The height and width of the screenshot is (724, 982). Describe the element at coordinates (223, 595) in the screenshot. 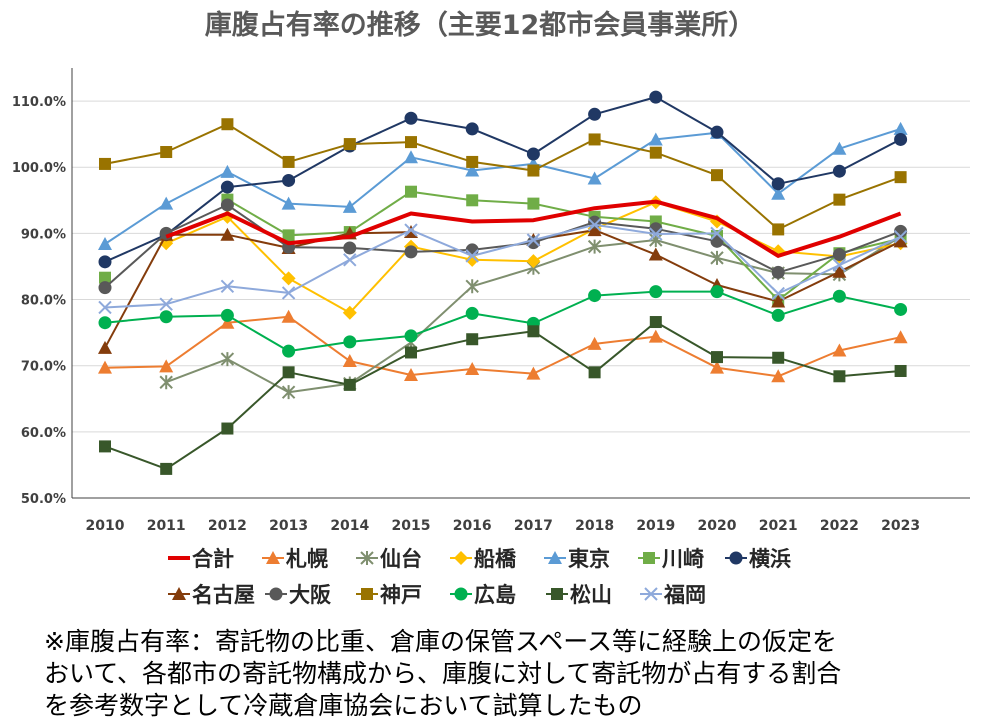

I see `legend-label: 名古屋` at that location.